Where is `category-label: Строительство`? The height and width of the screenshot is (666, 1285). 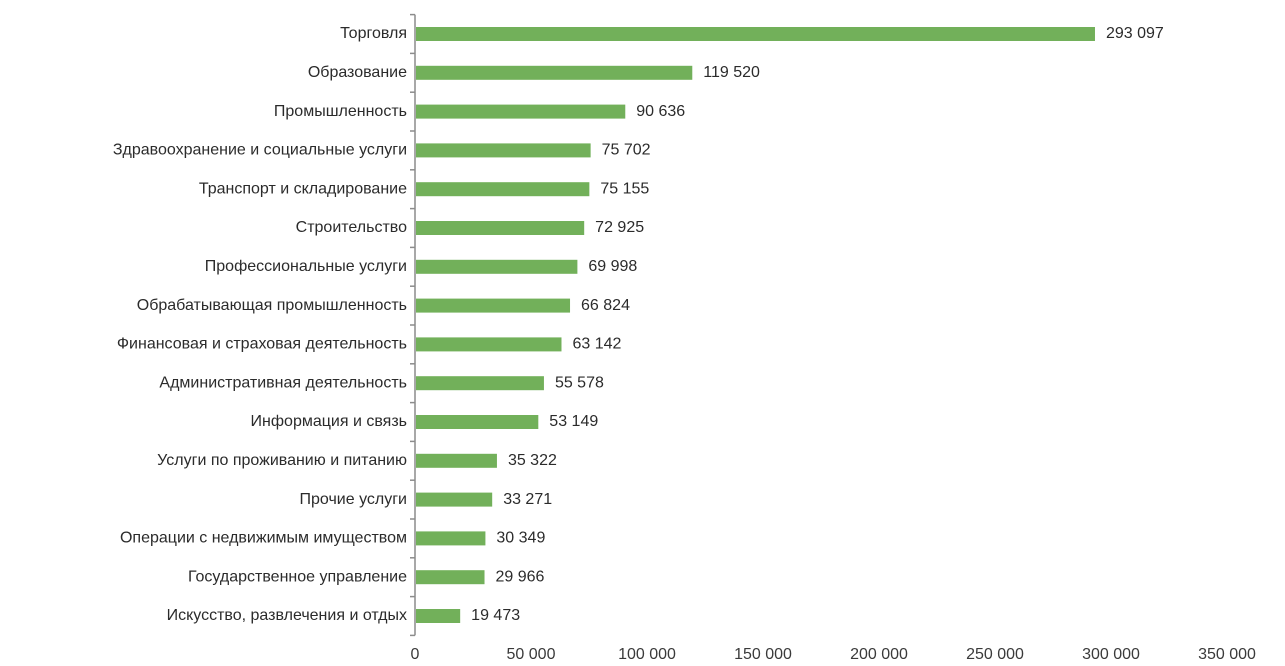
category-label: Строительство is located at coordinates (351, 227).